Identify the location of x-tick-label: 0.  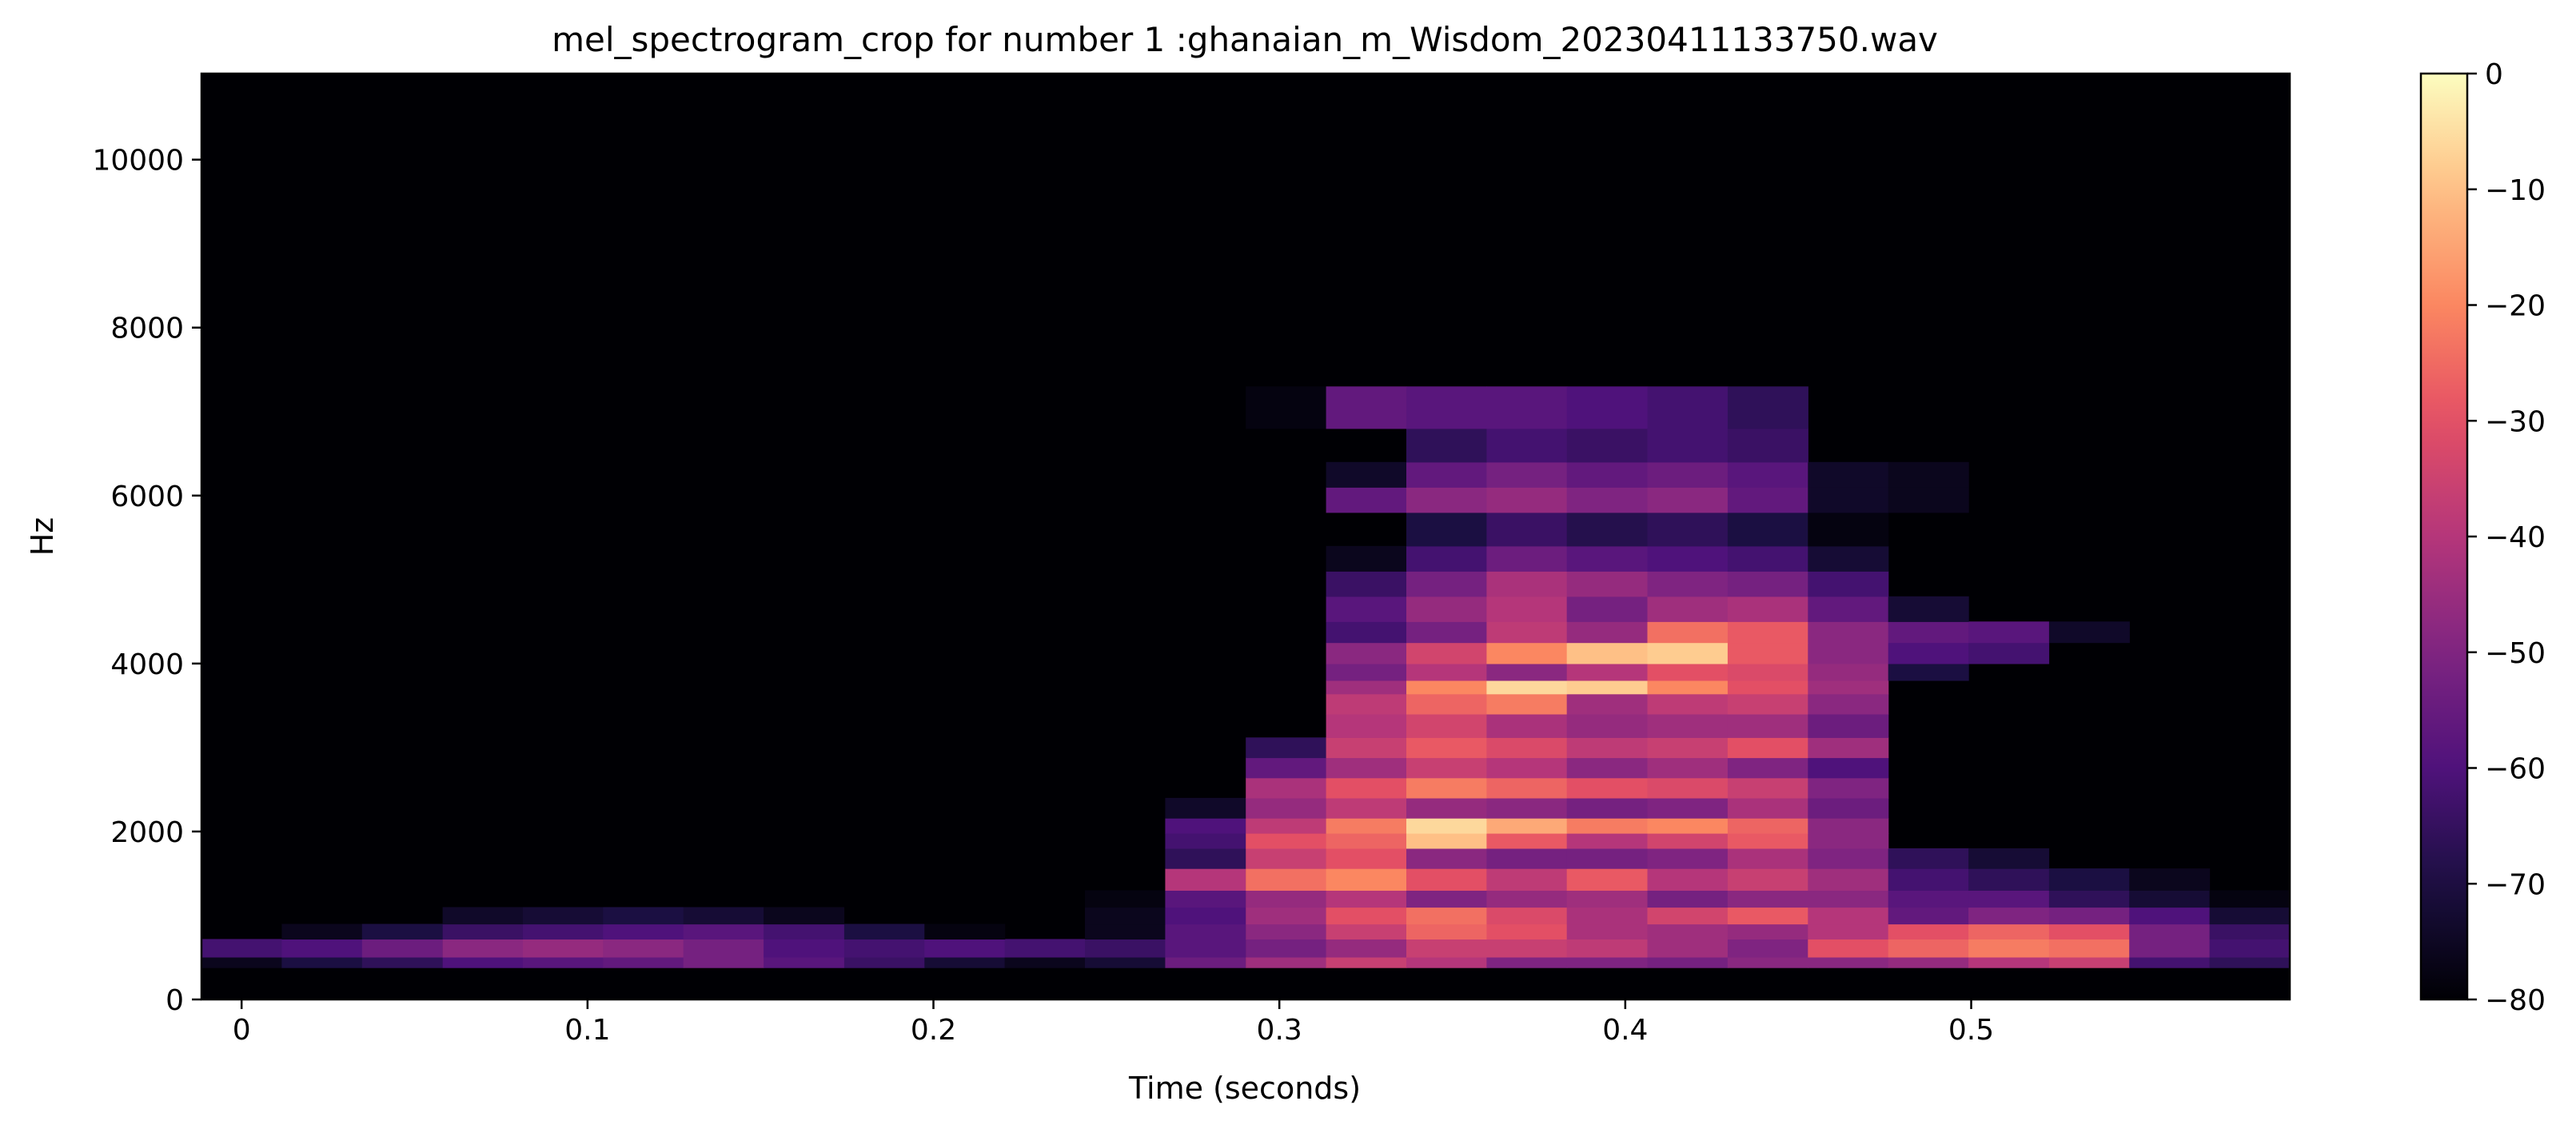
(242, 1030).